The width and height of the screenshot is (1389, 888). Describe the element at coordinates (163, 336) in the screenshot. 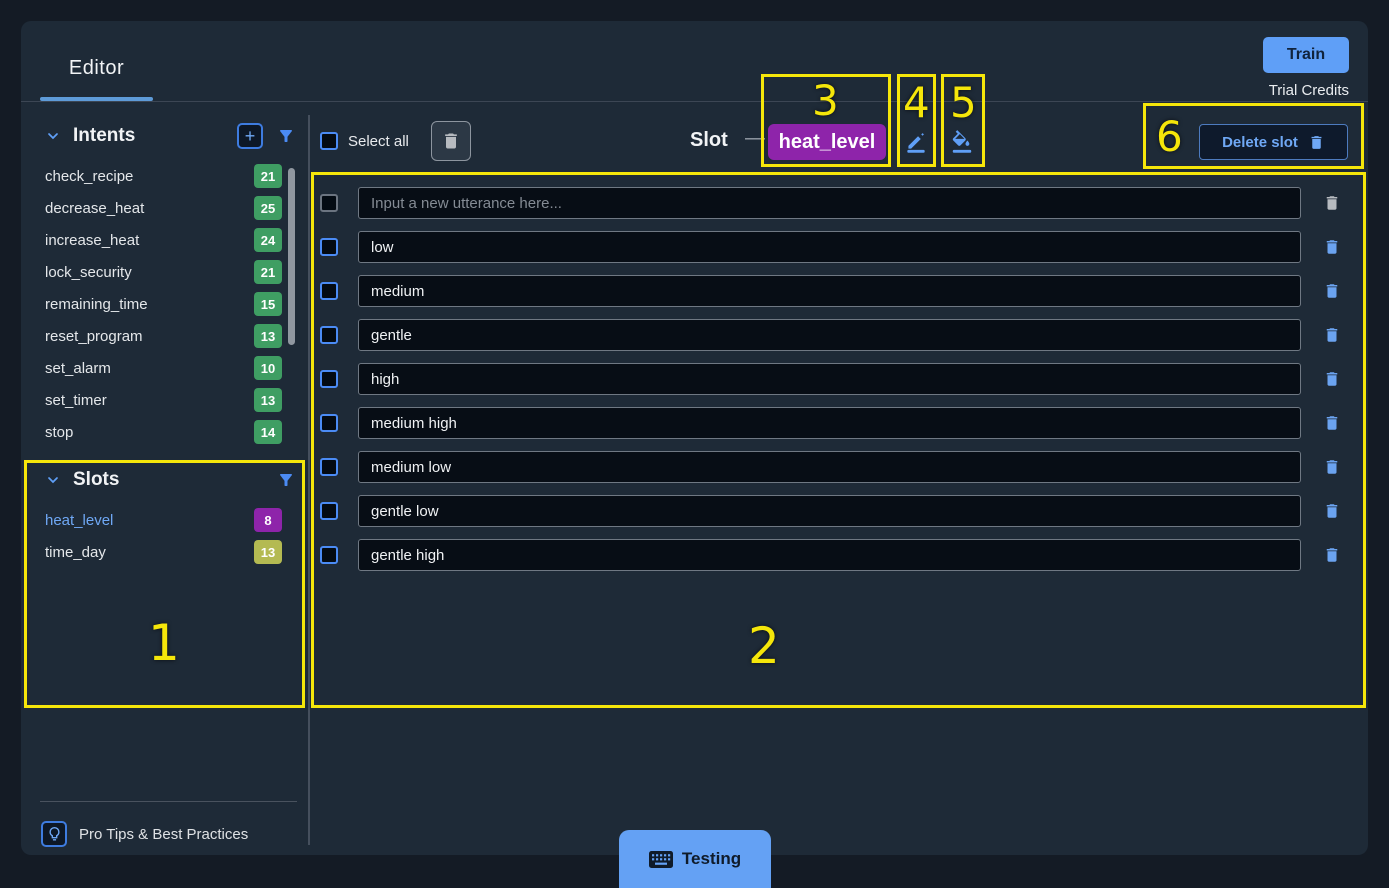

I see `intent-list-item: reset_program 13` at that location.